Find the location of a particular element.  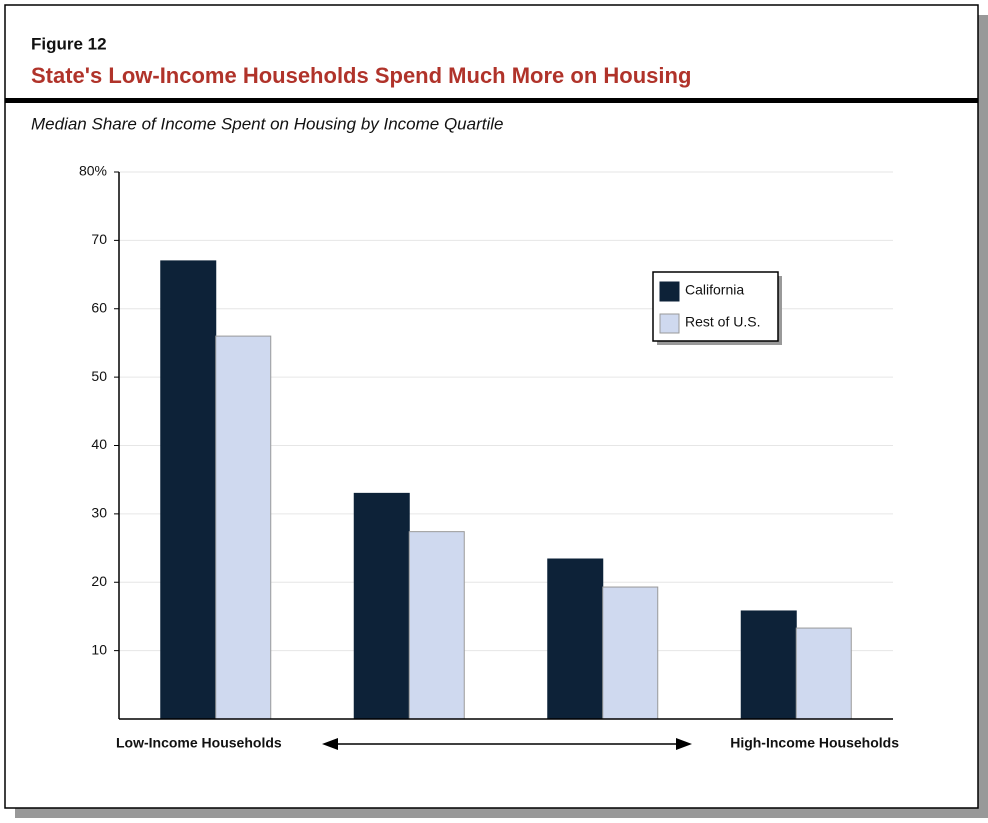

y-tick-label: 30 is located at coordinates (99, 513).